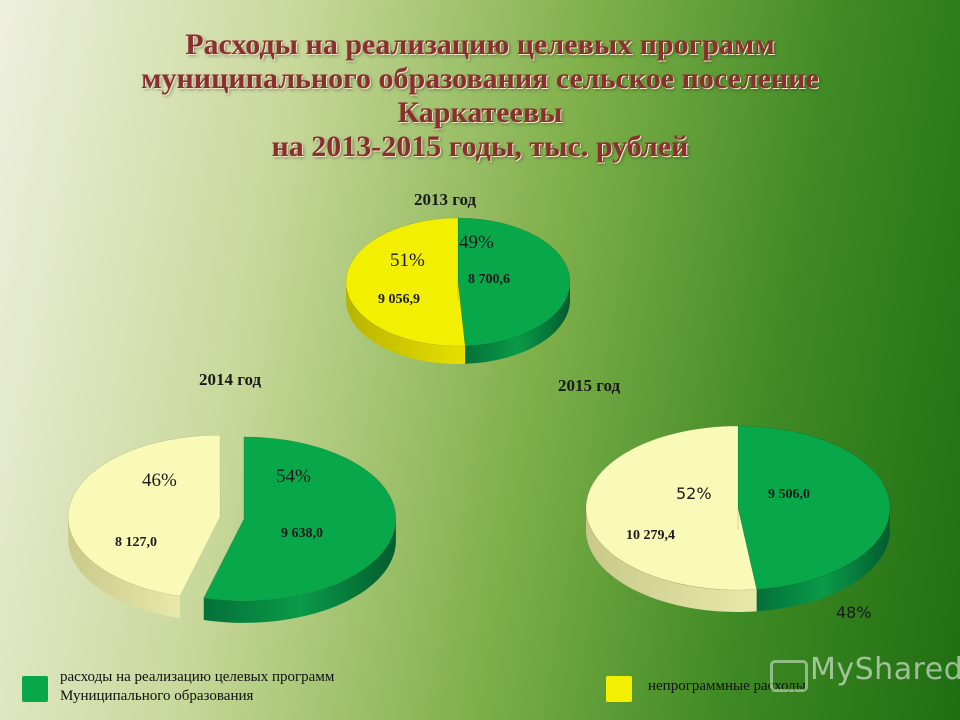  I want to click on legend-program-line-2: Муниципального образования, so click(157, 696).